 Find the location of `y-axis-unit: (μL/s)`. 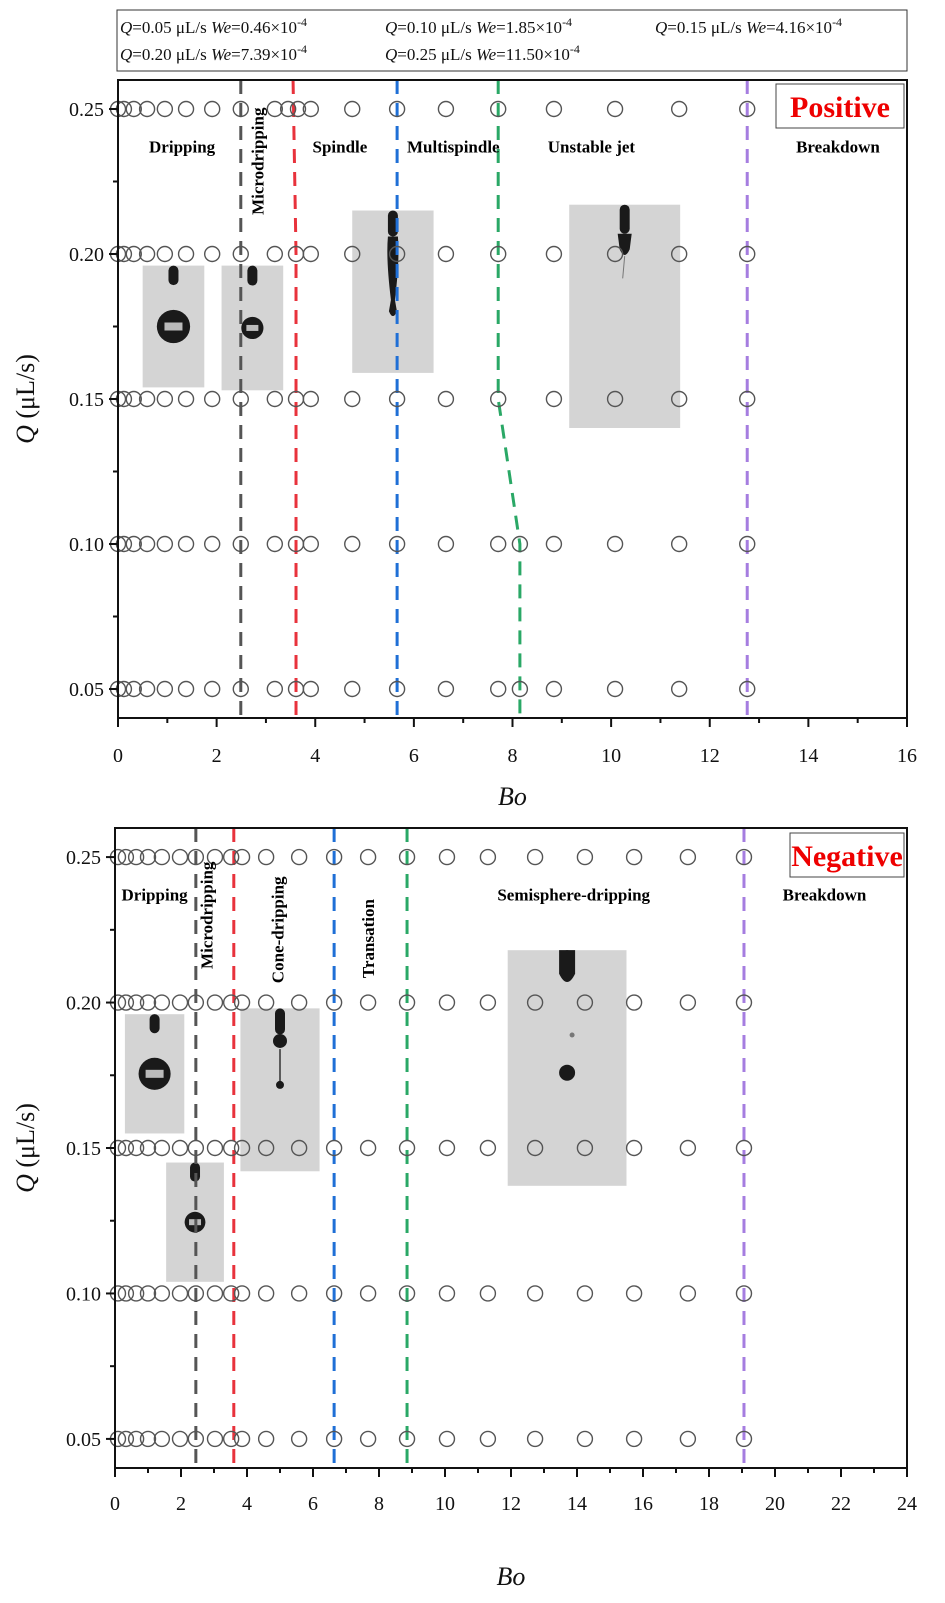

y-axis-unit: (μL/s) is located at coordinates (25, 1138).